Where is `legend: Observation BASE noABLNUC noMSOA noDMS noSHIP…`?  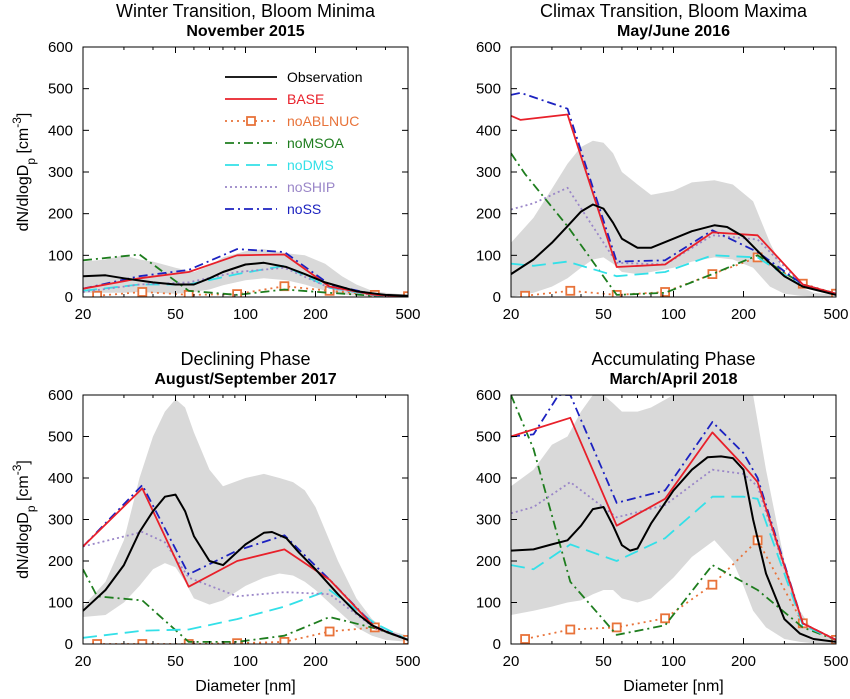 legend: Observation BASE noABLNUC noMSOA noDMS noSHIP… is located at coordinates (293, 143).